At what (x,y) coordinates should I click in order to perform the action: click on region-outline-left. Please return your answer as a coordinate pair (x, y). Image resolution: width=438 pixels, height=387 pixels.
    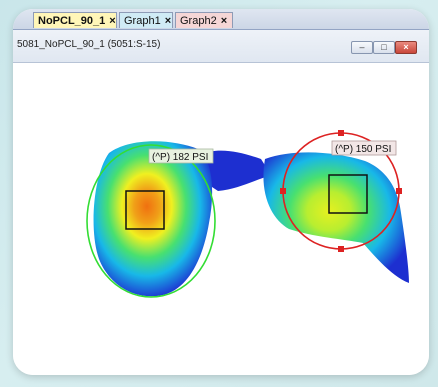
    Looking at the image, I should click on (151, 221).